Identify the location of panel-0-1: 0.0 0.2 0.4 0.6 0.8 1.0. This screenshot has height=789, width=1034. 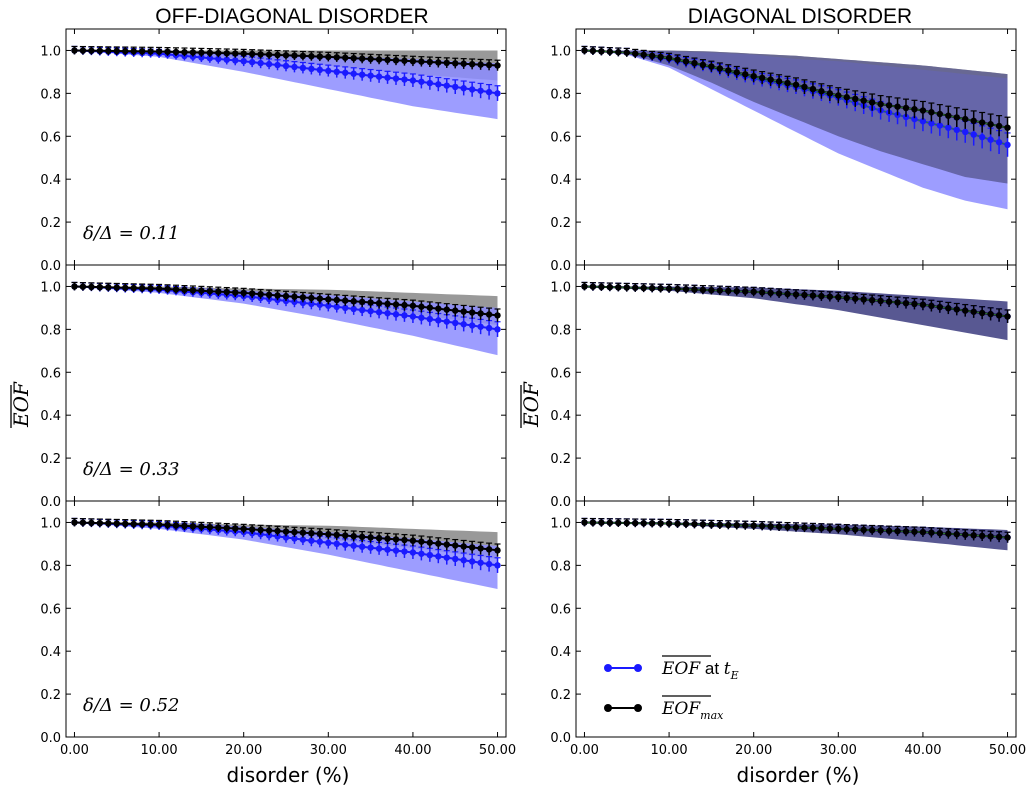
(783, 151).